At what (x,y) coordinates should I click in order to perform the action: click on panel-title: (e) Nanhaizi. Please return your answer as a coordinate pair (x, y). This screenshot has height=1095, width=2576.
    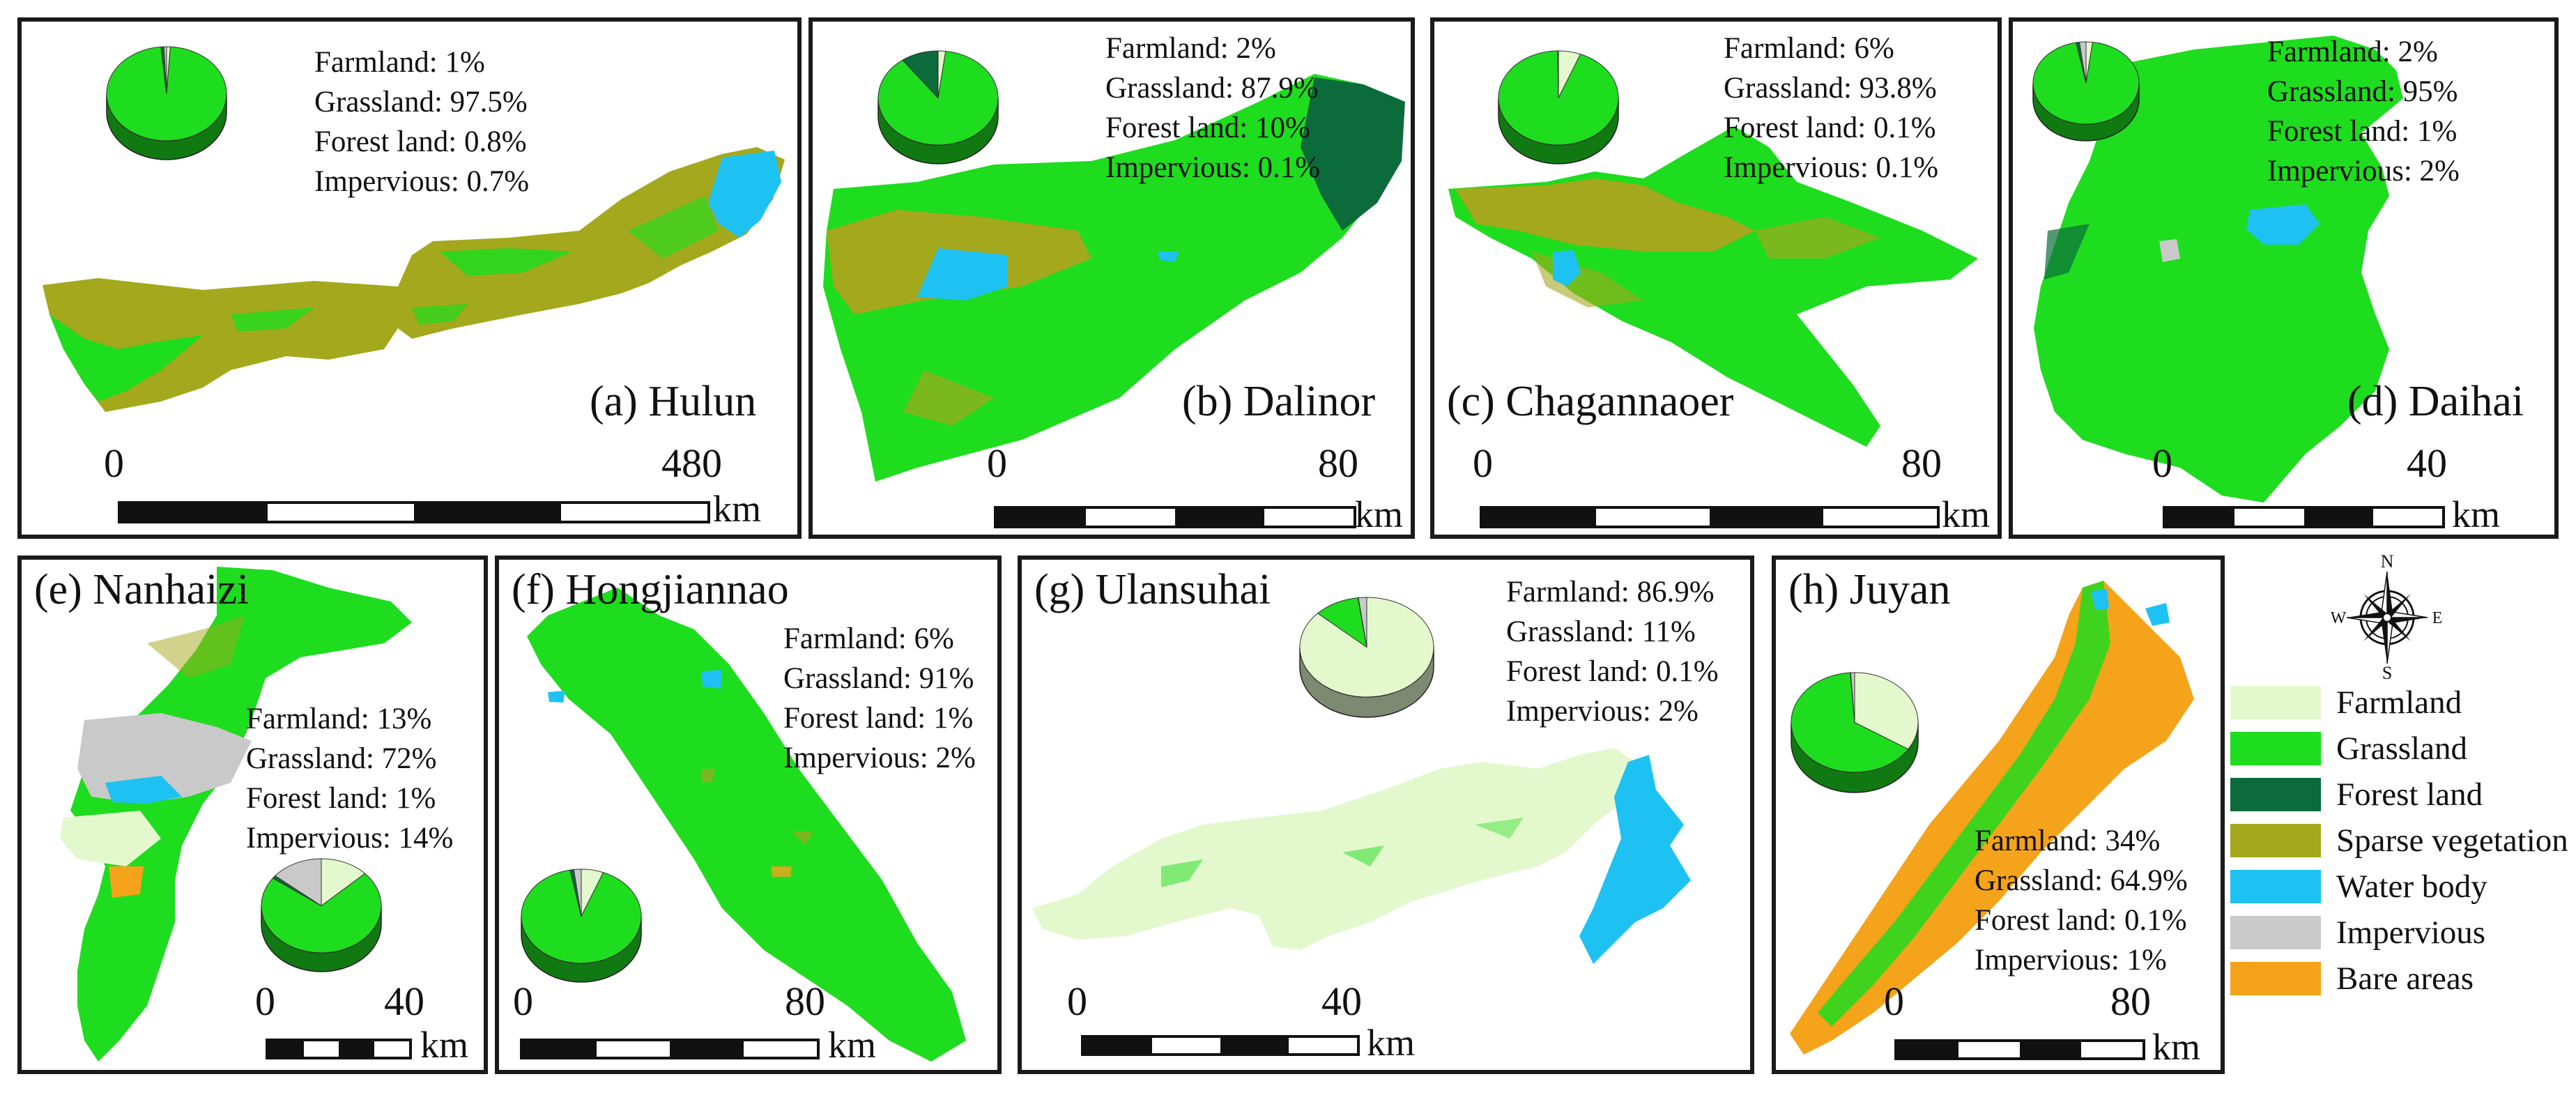
    Looking at the image, I should click on (142, 589).